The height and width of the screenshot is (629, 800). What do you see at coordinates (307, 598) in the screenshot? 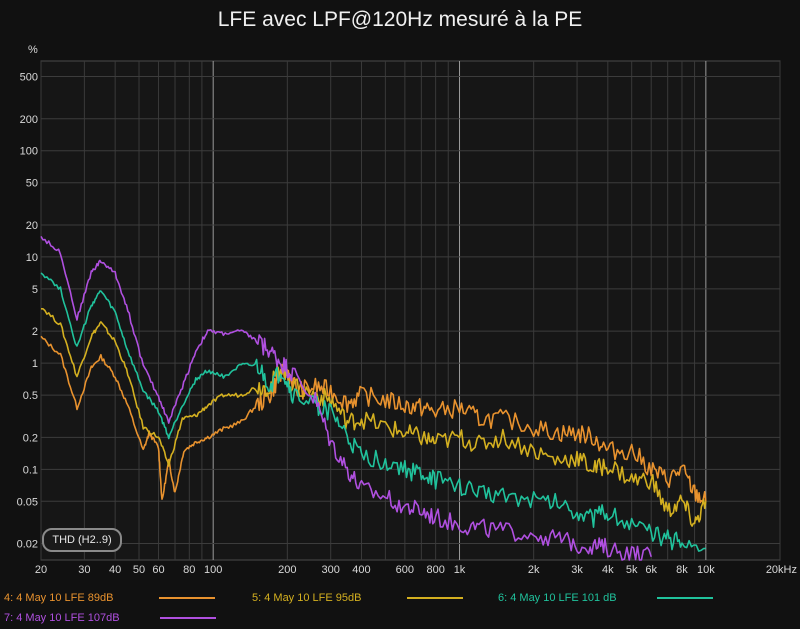
I see `legend-label: 5: 4 May 10 LFE 95dB` at bounding box center [307, 598].